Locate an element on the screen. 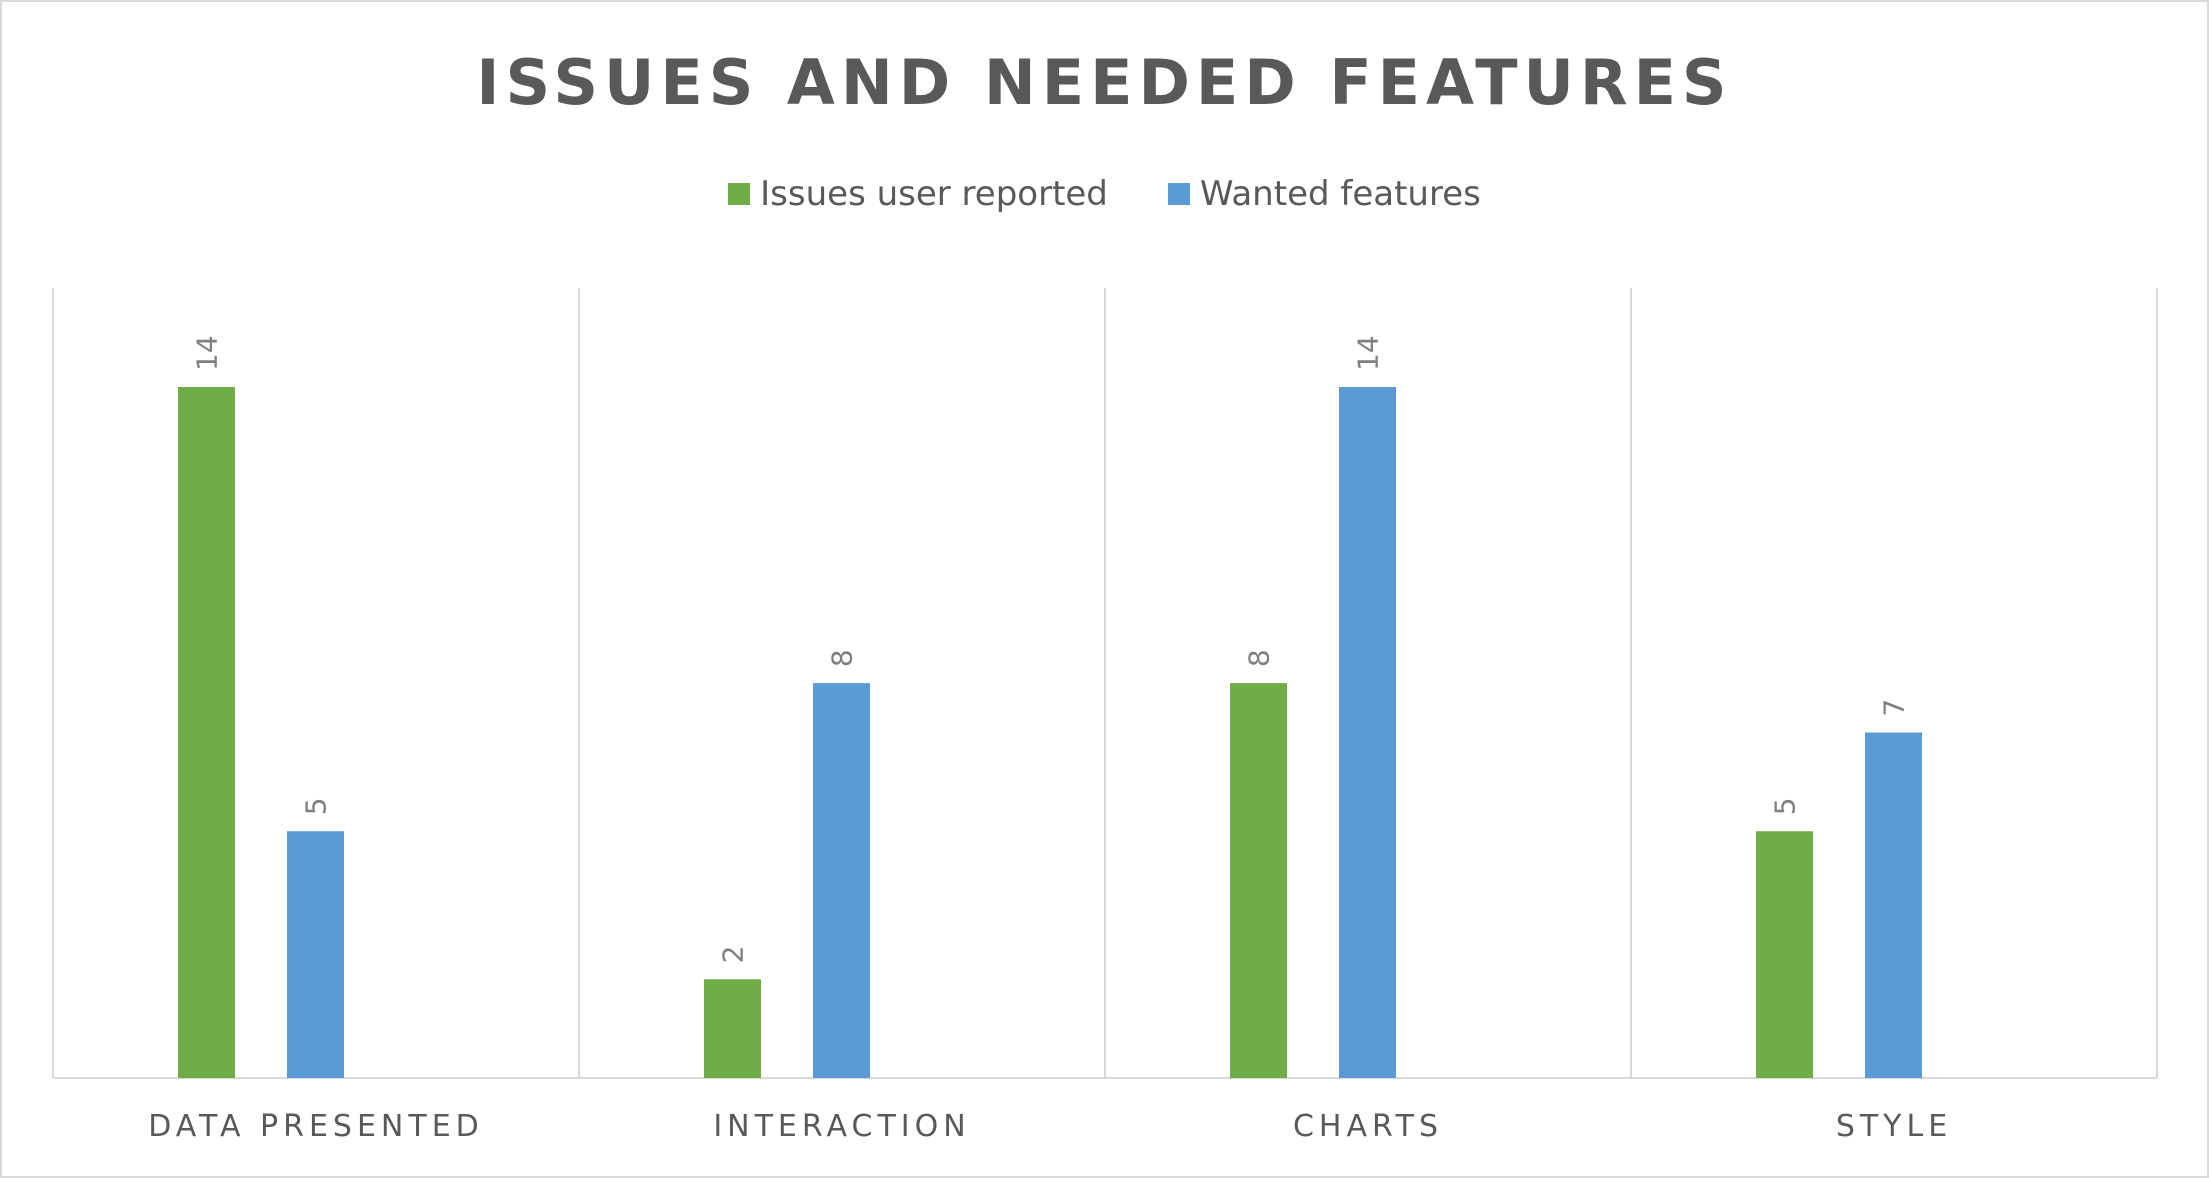 The width and height of the screenshot is (2209, 1178). legend-swatch-features is located at coordinates (1178, 194).